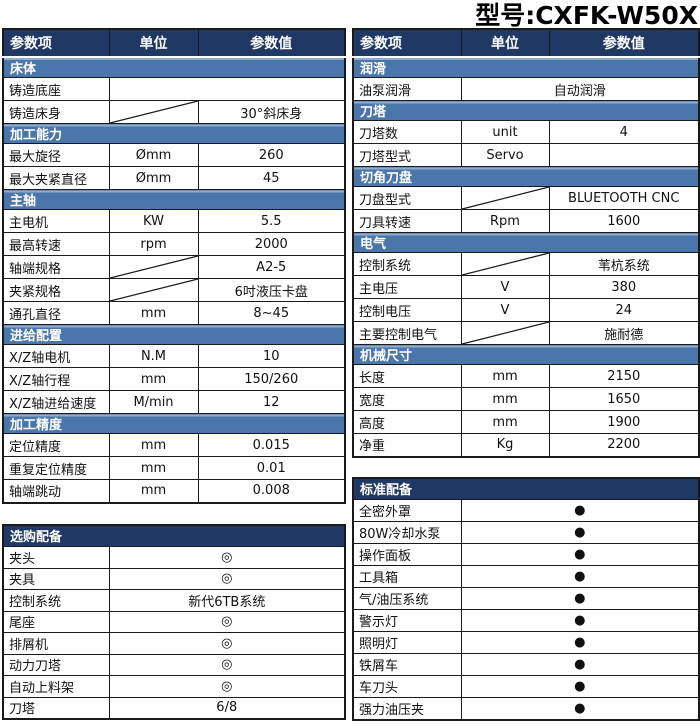 The width and height of the screenshot is (700, 726). Describe the element at coordinates (56, 178) in the screenshot. I see `param-name-cell: 最大夹紧直径` at that location.